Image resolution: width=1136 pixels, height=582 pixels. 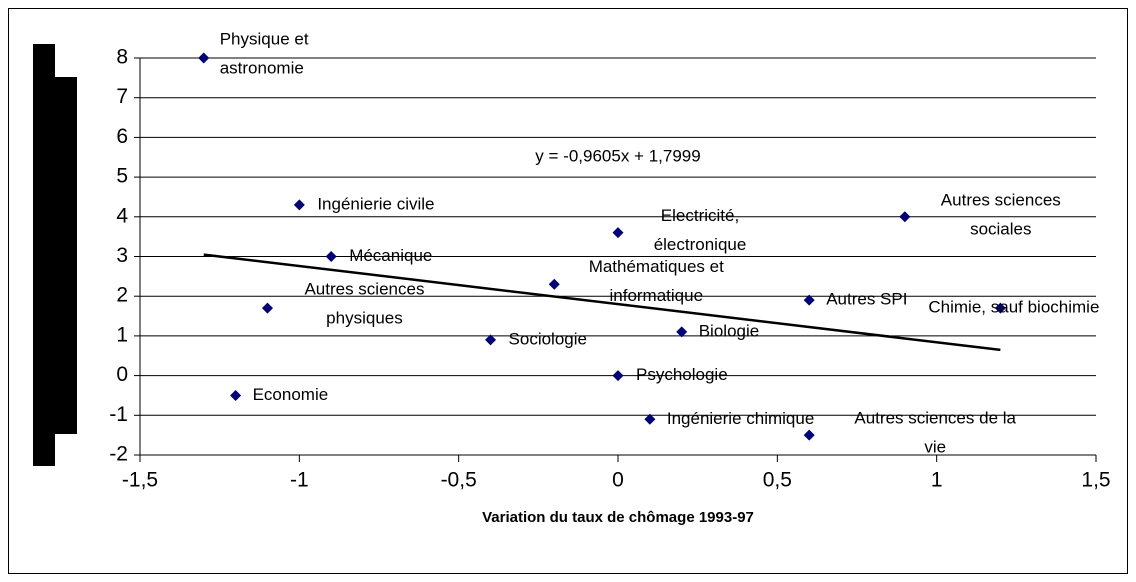 What do you see at coordinates (866, 299) in the screenshot?
I see `point-label: Autres SPI` at bounding box center [866, 299].